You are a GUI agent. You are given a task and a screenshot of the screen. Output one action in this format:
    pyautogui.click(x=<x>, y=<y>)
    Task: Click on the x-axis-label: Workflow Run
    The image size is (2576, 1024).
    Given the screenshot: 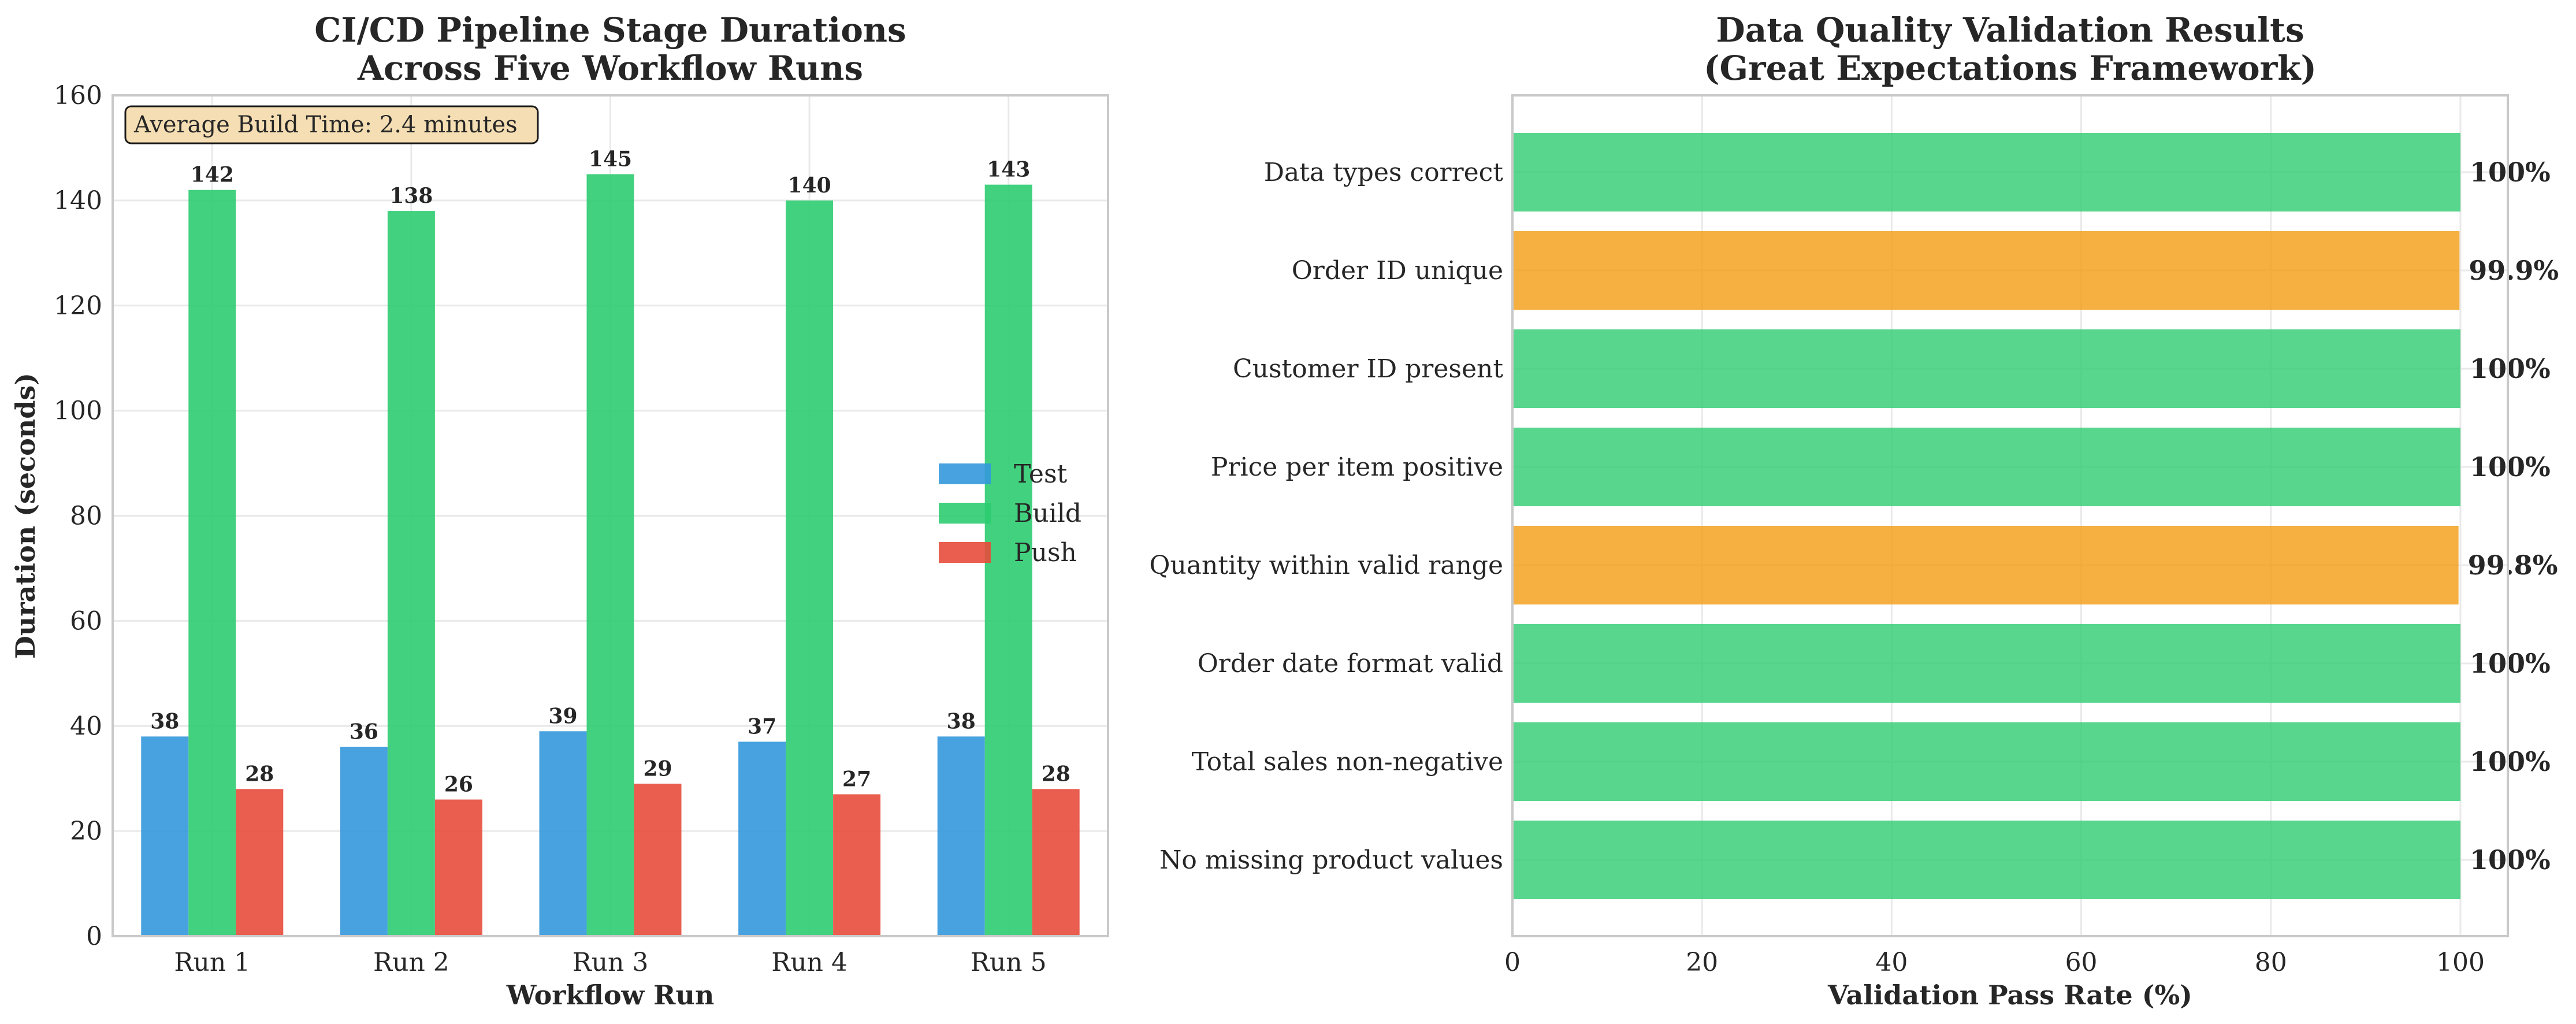 What is the action you would take?
    pyautogui.click(x=610, y=995)
    